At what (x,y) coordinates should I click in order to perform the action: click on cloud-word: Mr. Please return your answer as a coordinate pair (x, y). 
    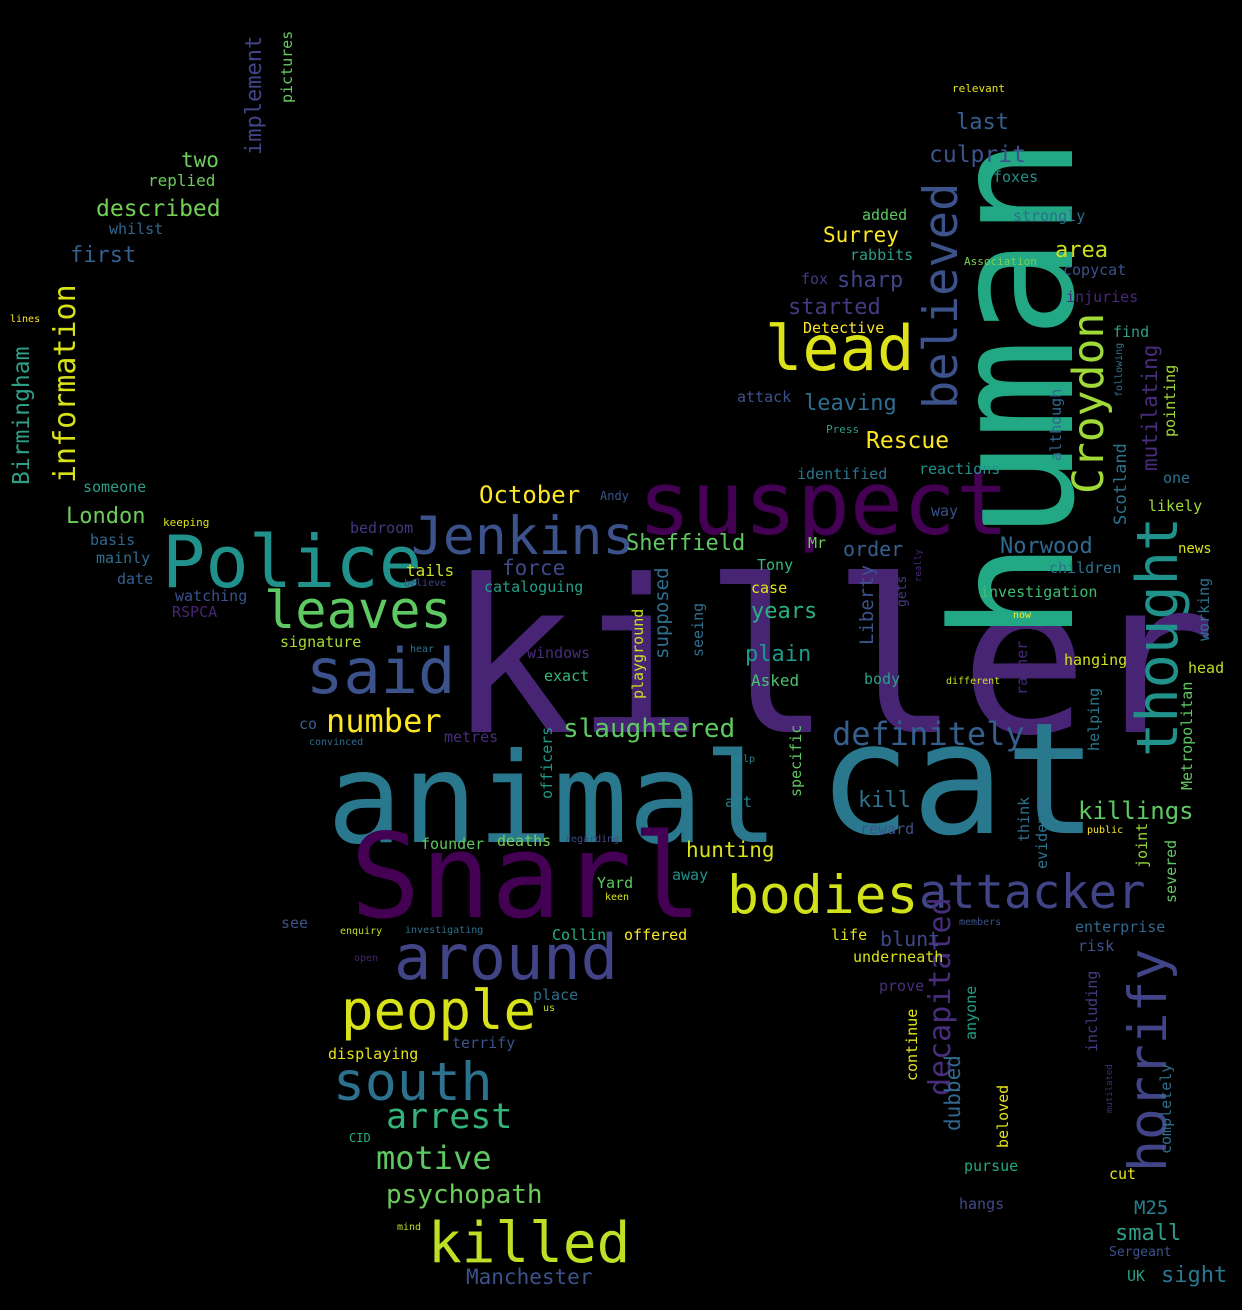
    Looking at the image, I should click on (817, 543).